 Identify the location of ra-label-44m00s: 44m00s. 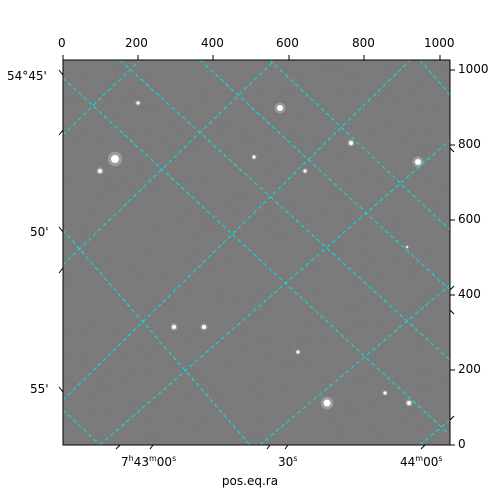
(421, 461).